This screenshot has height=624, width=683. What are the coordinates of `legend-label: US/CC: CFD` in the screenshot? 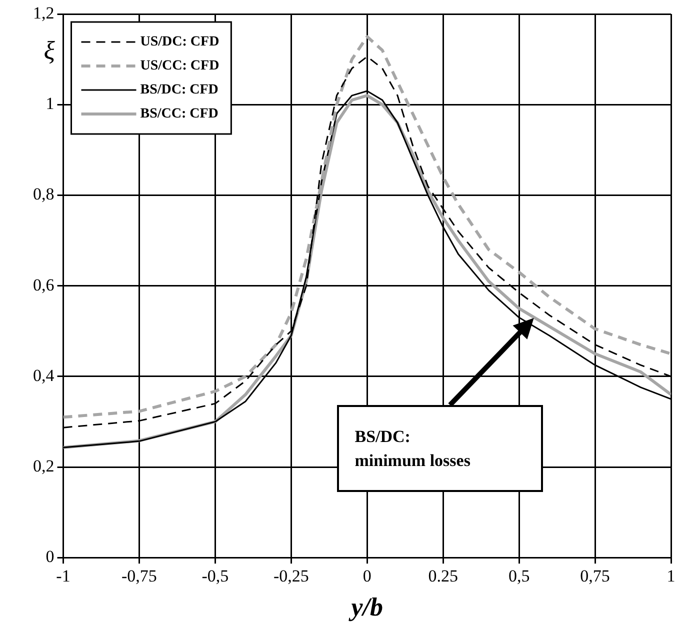 It's located at (180, 66).